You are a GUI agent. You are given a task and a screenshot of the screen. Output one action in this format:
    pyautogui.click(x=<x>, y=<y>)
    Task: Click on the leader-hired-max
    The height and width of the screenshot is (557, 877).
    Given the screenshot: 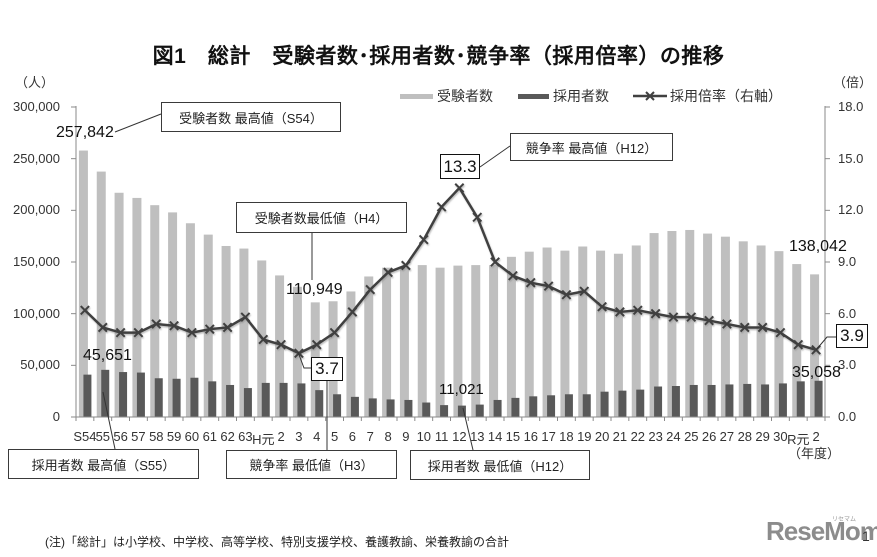 What is the action you would take?
    pyautogui.click(x=109, y=420)
    